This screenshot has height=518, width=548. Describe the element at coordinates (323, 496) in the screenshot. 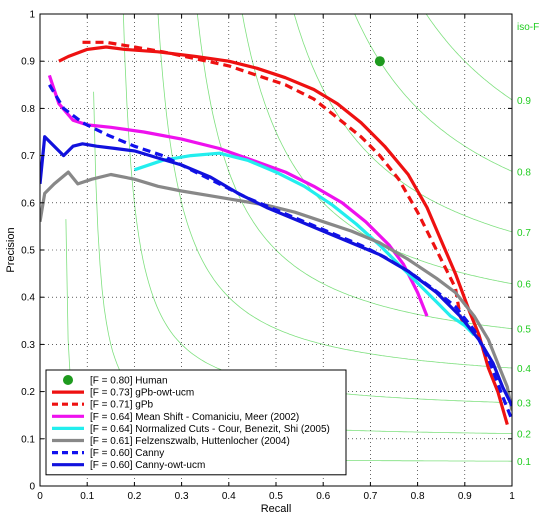

I see `x-tick-label: 0.6` at that location.